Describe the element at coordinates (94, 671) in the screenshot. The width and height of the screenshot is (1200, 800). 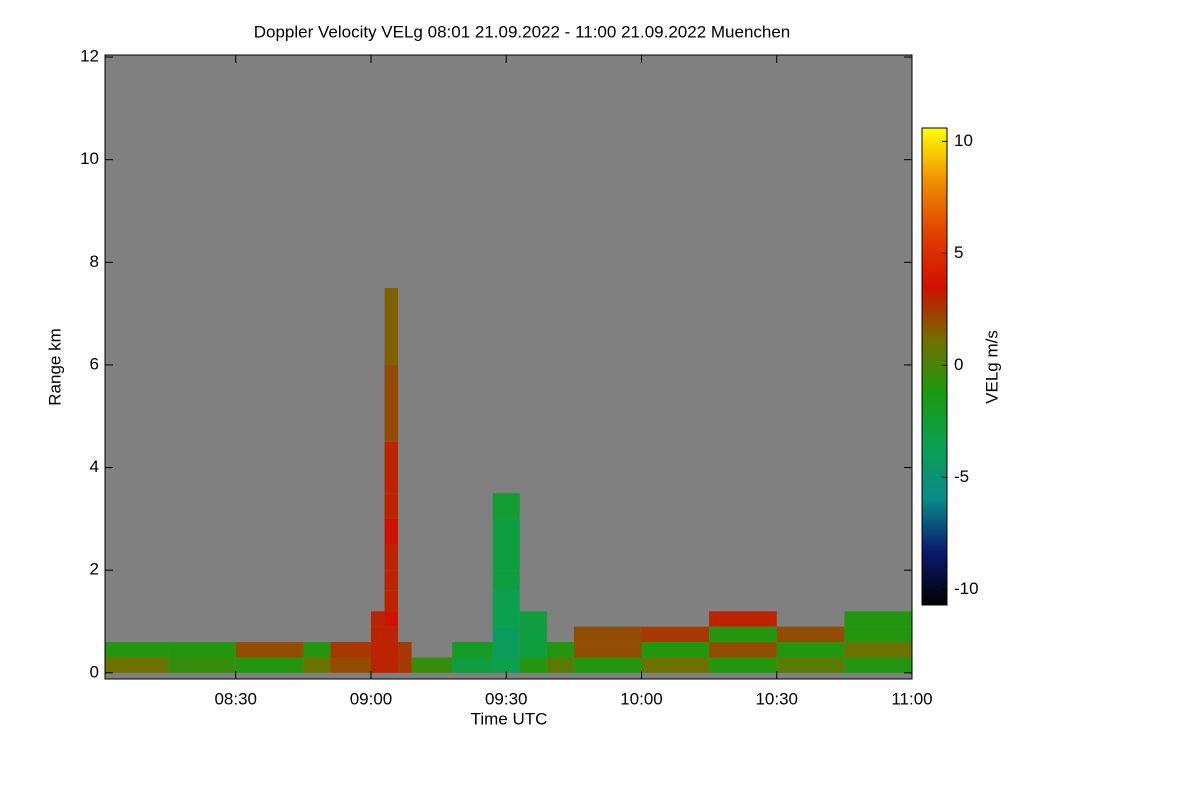
I see `y-tick-label: 0` at that location.